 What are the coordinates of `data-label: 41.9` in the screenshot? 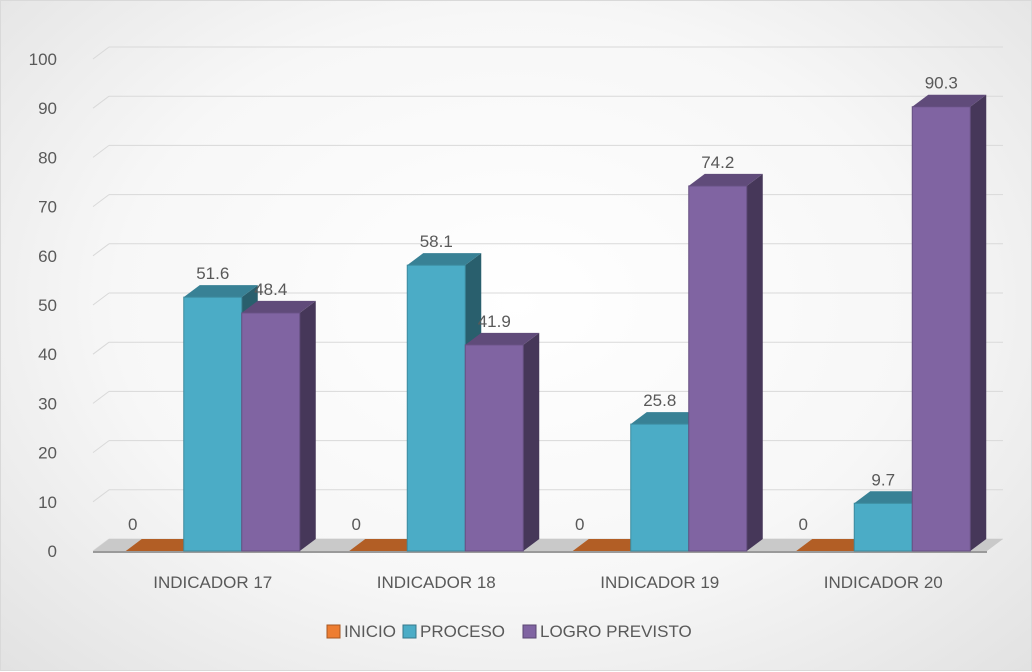 It's located at (494, 321).